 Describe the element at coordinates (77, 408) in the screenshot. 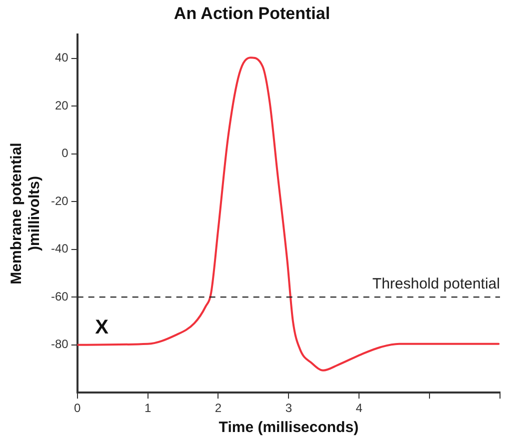

I see `x-tick-label: 0` at that location.